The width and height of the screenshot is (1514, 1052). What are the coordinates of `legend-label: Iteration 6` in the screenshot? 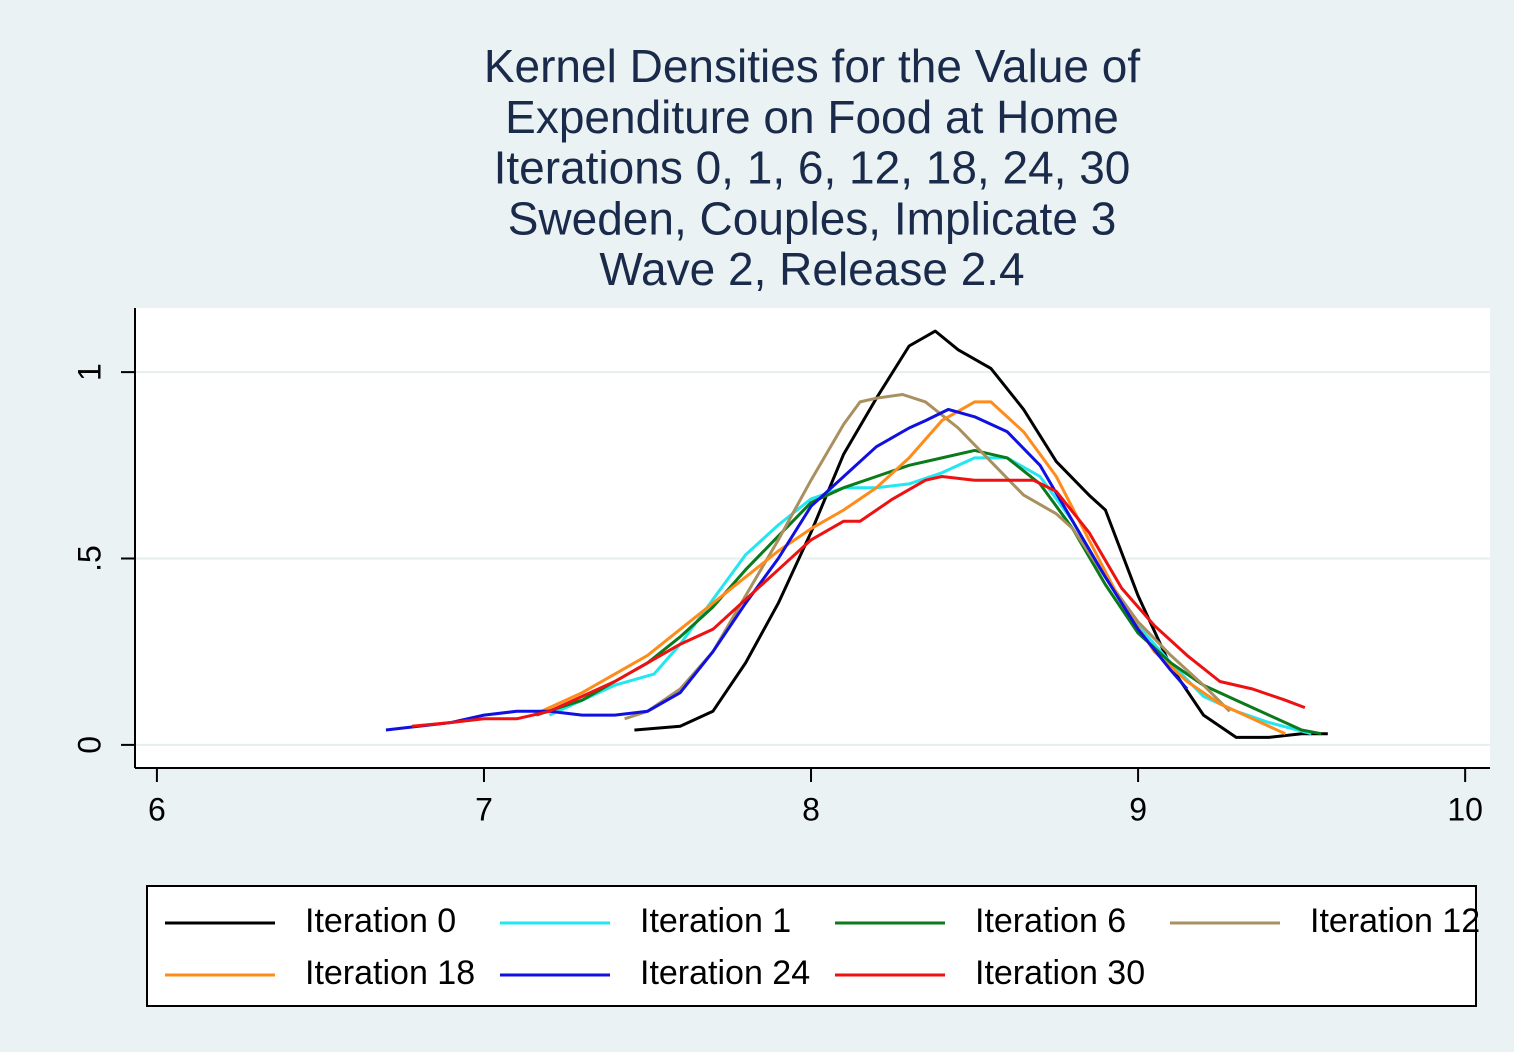 It's located at (1050, 921).